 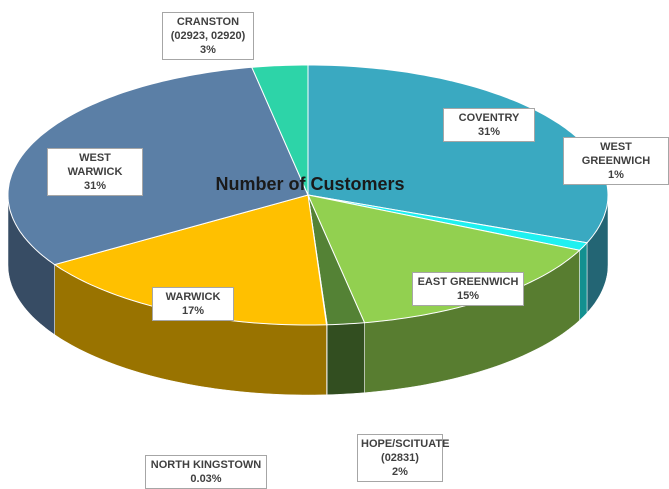 I want to click on data-label: EAST GREENWICH 15%, so click(x=468, y=289).